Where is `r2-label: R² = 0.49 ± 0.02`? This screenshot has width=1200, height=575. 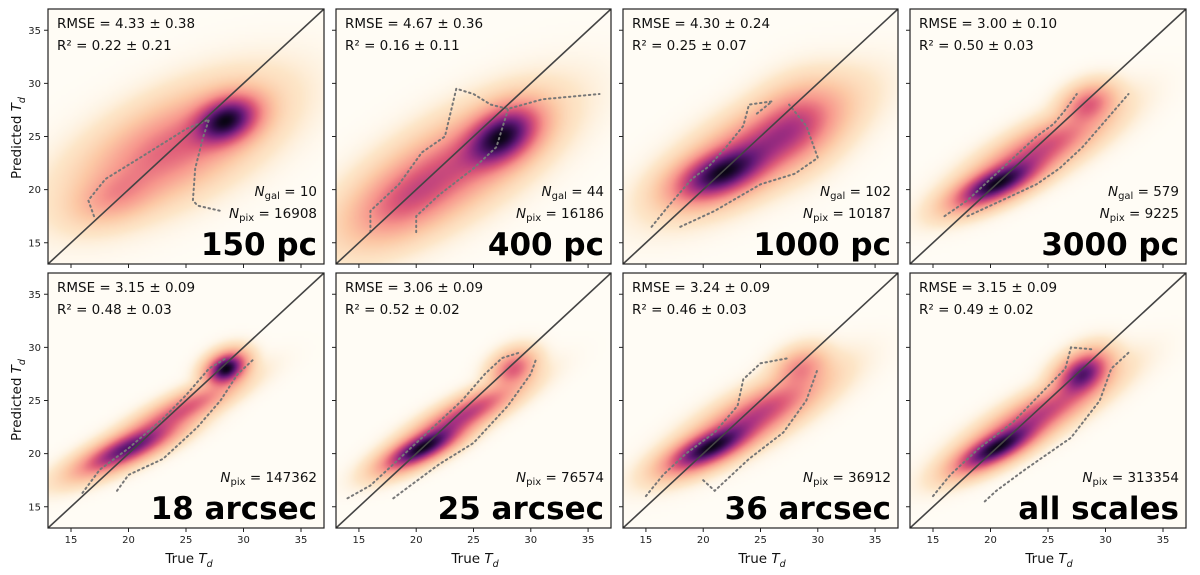 r2-label: R² = 0.49 ± 0.02 is located at coordinates (976, 310).